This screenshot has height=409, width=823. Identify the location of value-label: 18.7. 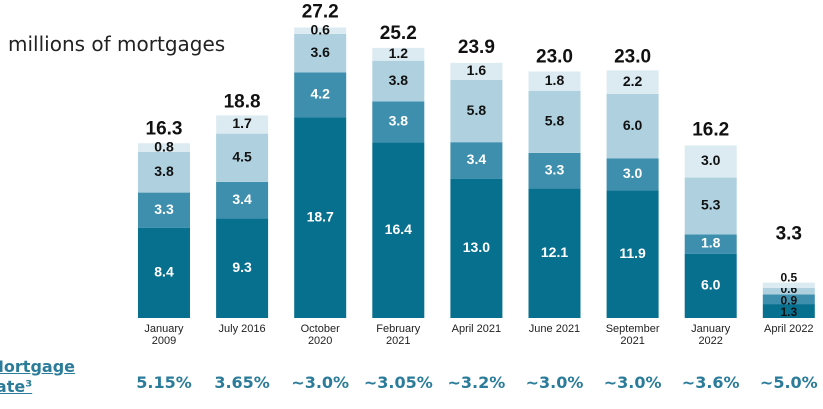
(320, 216).